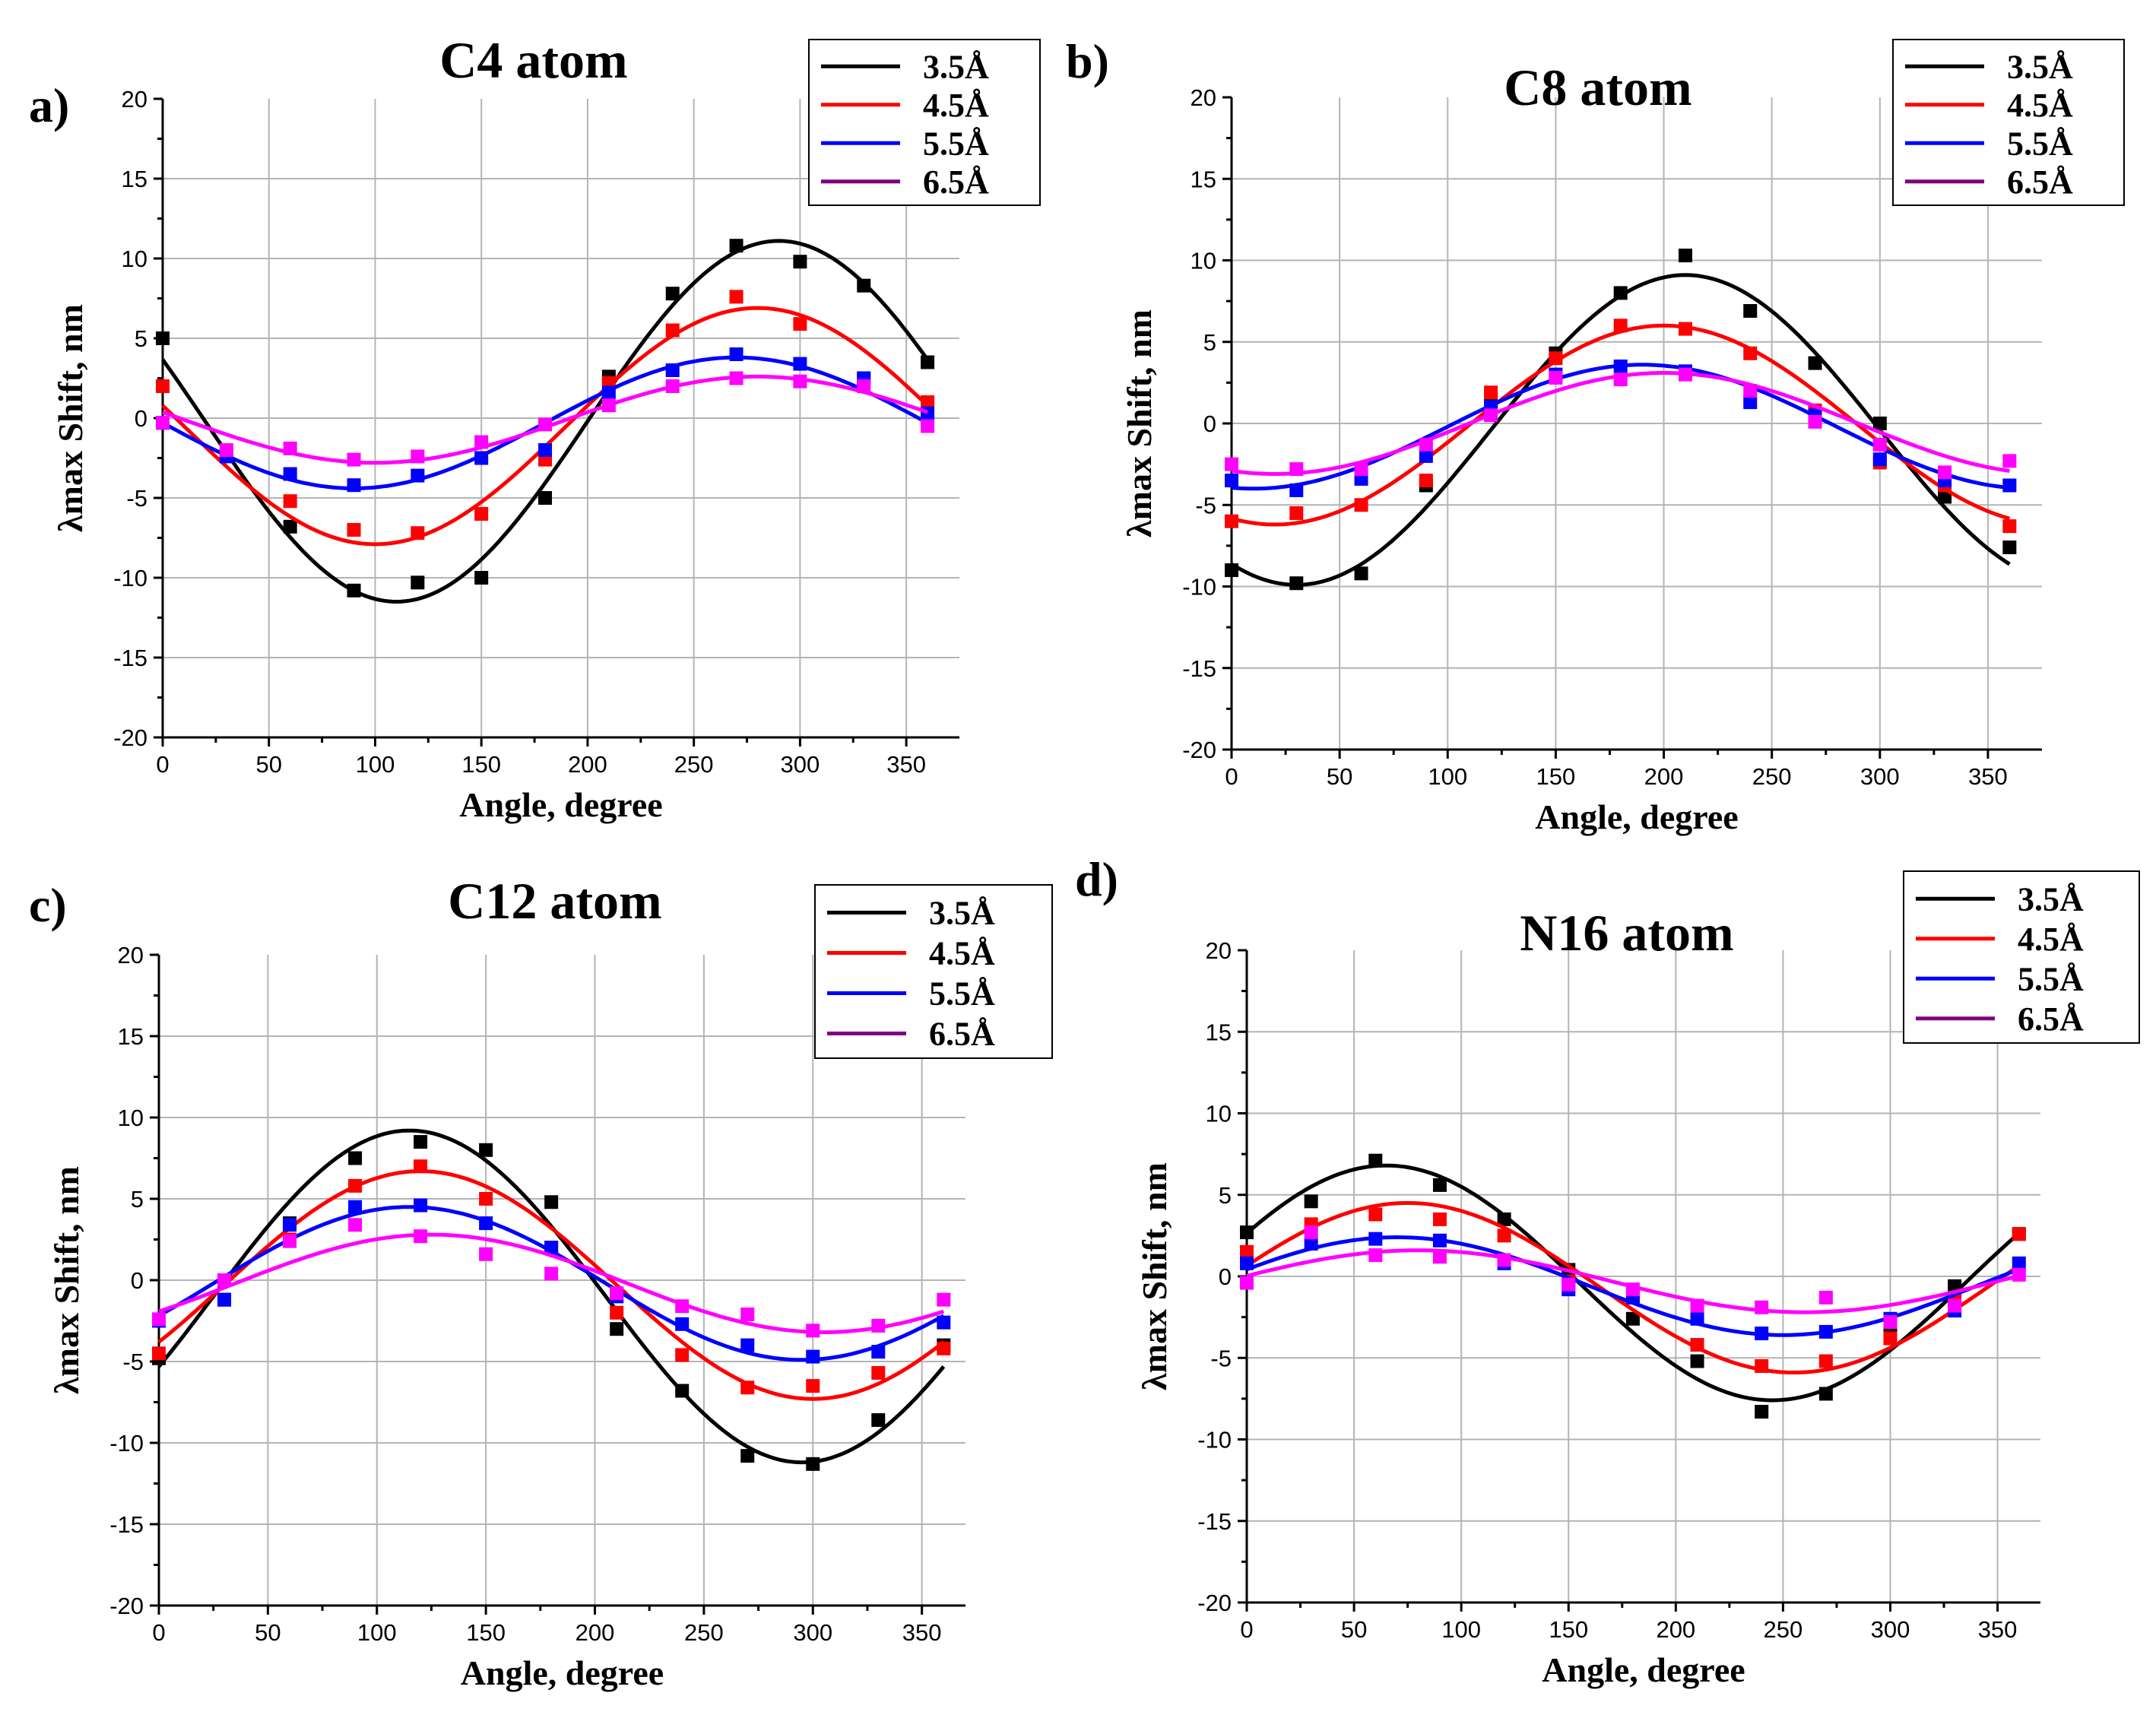 This screenshot has height=1715, width=2156. Describe the element at coordinates (1219, 1114) in the screenshot. I see `y-tick-label: 10` at that location.